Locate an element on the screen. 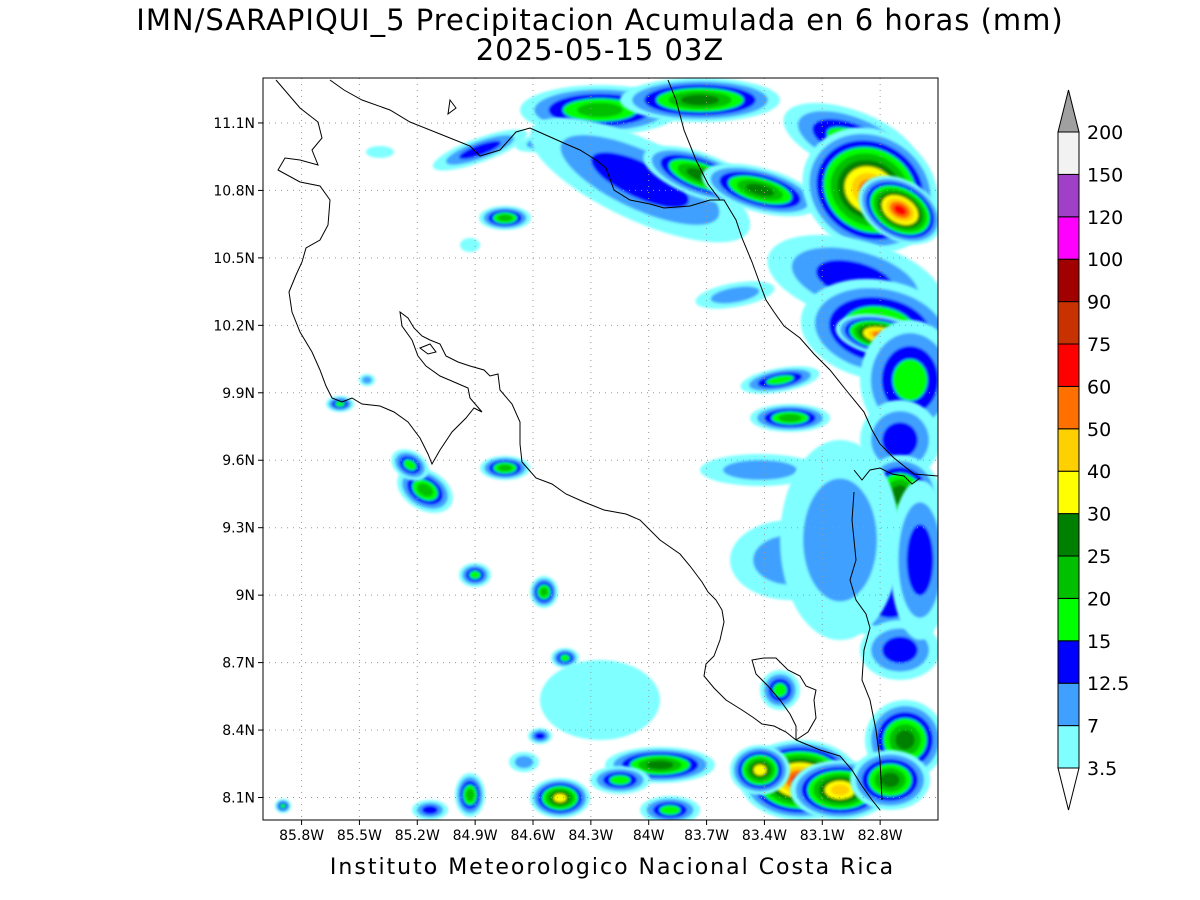 This screenshot has height=900, width=1200. lat-tick-label: 10.2N is located at coordinates (234, 326).